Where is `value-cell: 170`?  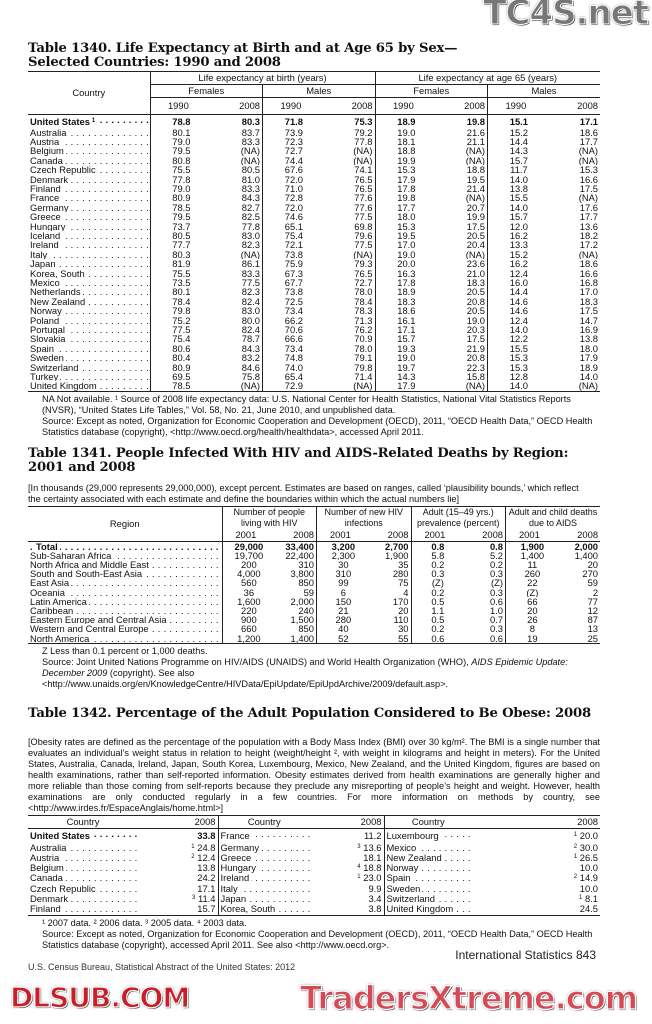 value-cell: 170 is located at coordinates (400, 601).